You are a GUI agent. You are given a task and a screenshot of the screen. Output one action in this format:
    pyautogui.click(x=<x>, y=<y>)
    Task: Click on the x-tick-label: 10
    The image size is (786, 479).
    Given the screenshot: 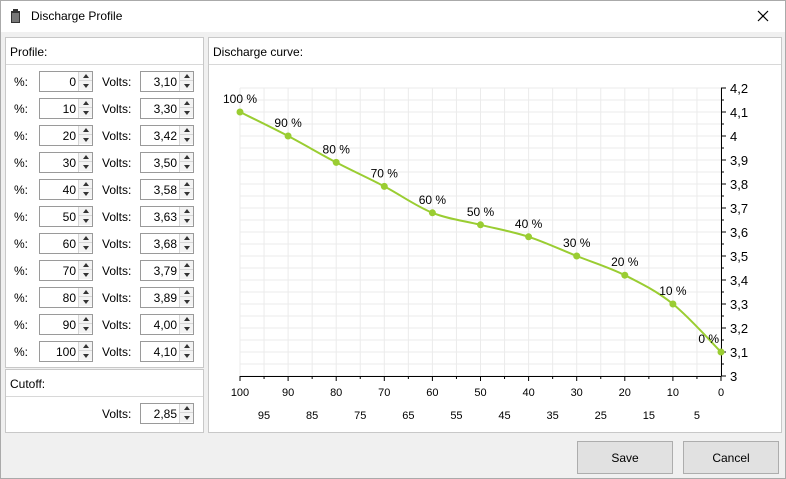 What is the action you would take?
    pyautogui.click(x=673, y=393)
    